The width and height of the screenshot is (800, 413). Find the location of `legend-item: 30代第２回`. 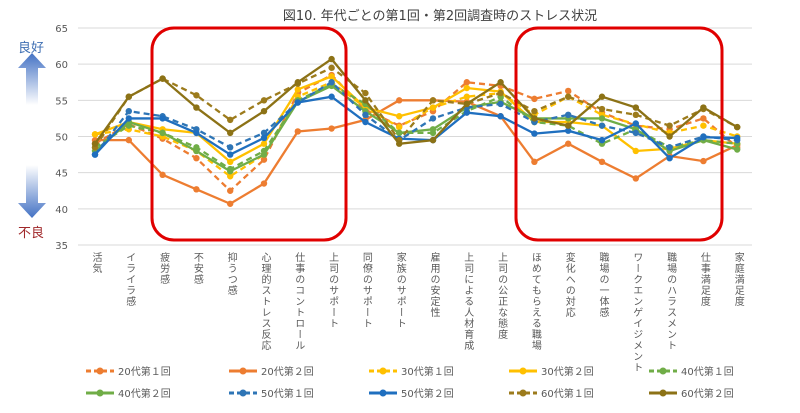

legend-item: 30代第２回 is located at coordinates (551, 370).